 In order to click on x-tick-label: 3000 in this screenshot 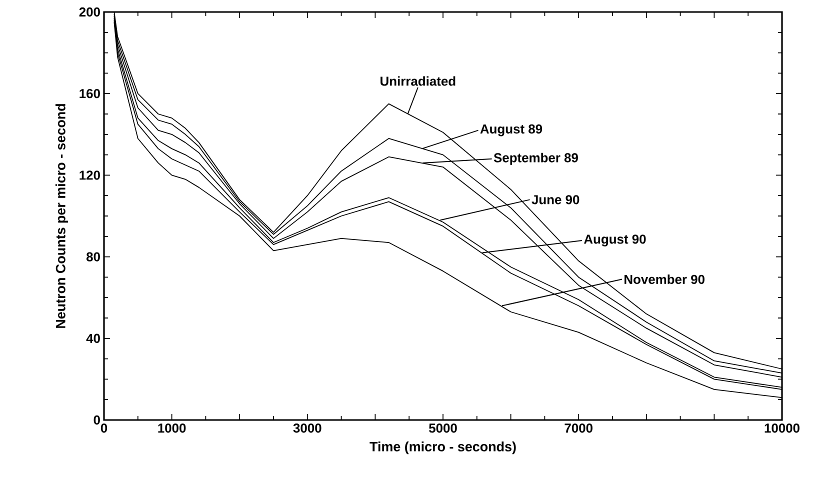, I will do `click(307, 428)`.